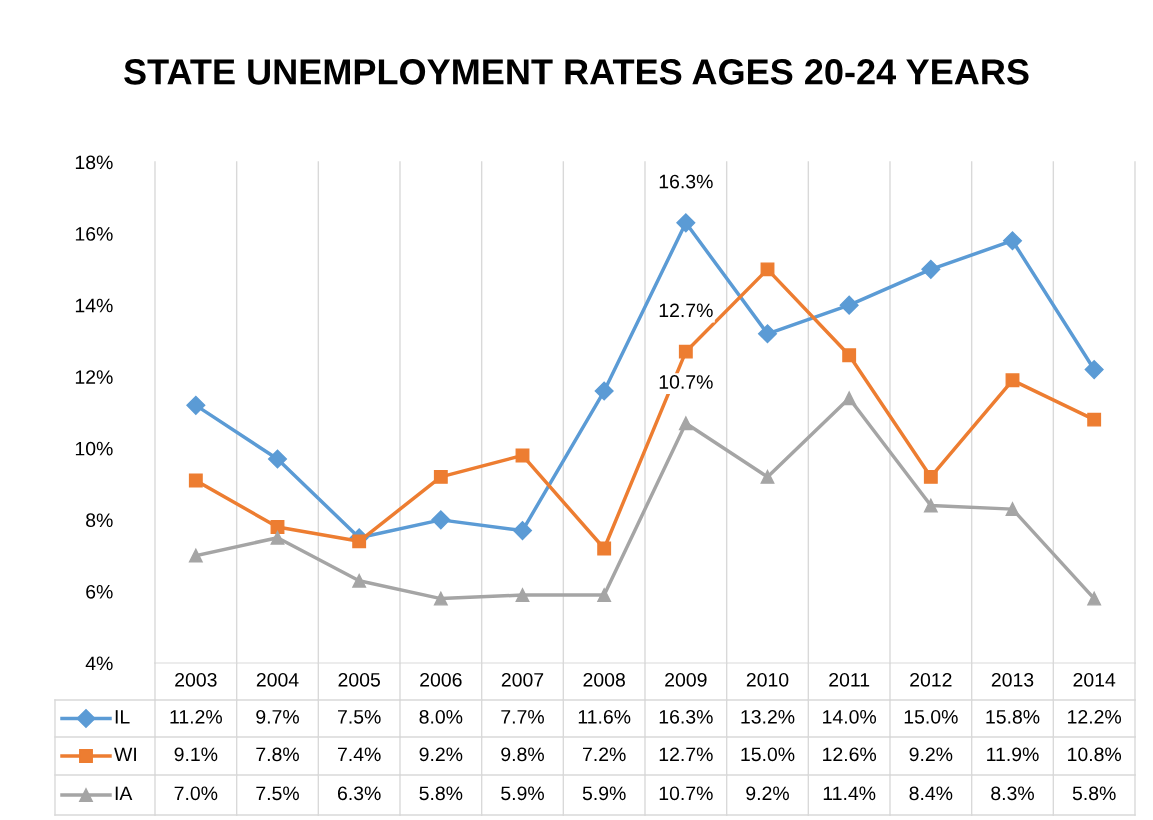  What do you see at coordinates (522, 754) in the screenshot?
I see `data-label: 9.8%` at bounding box center [522, 754].